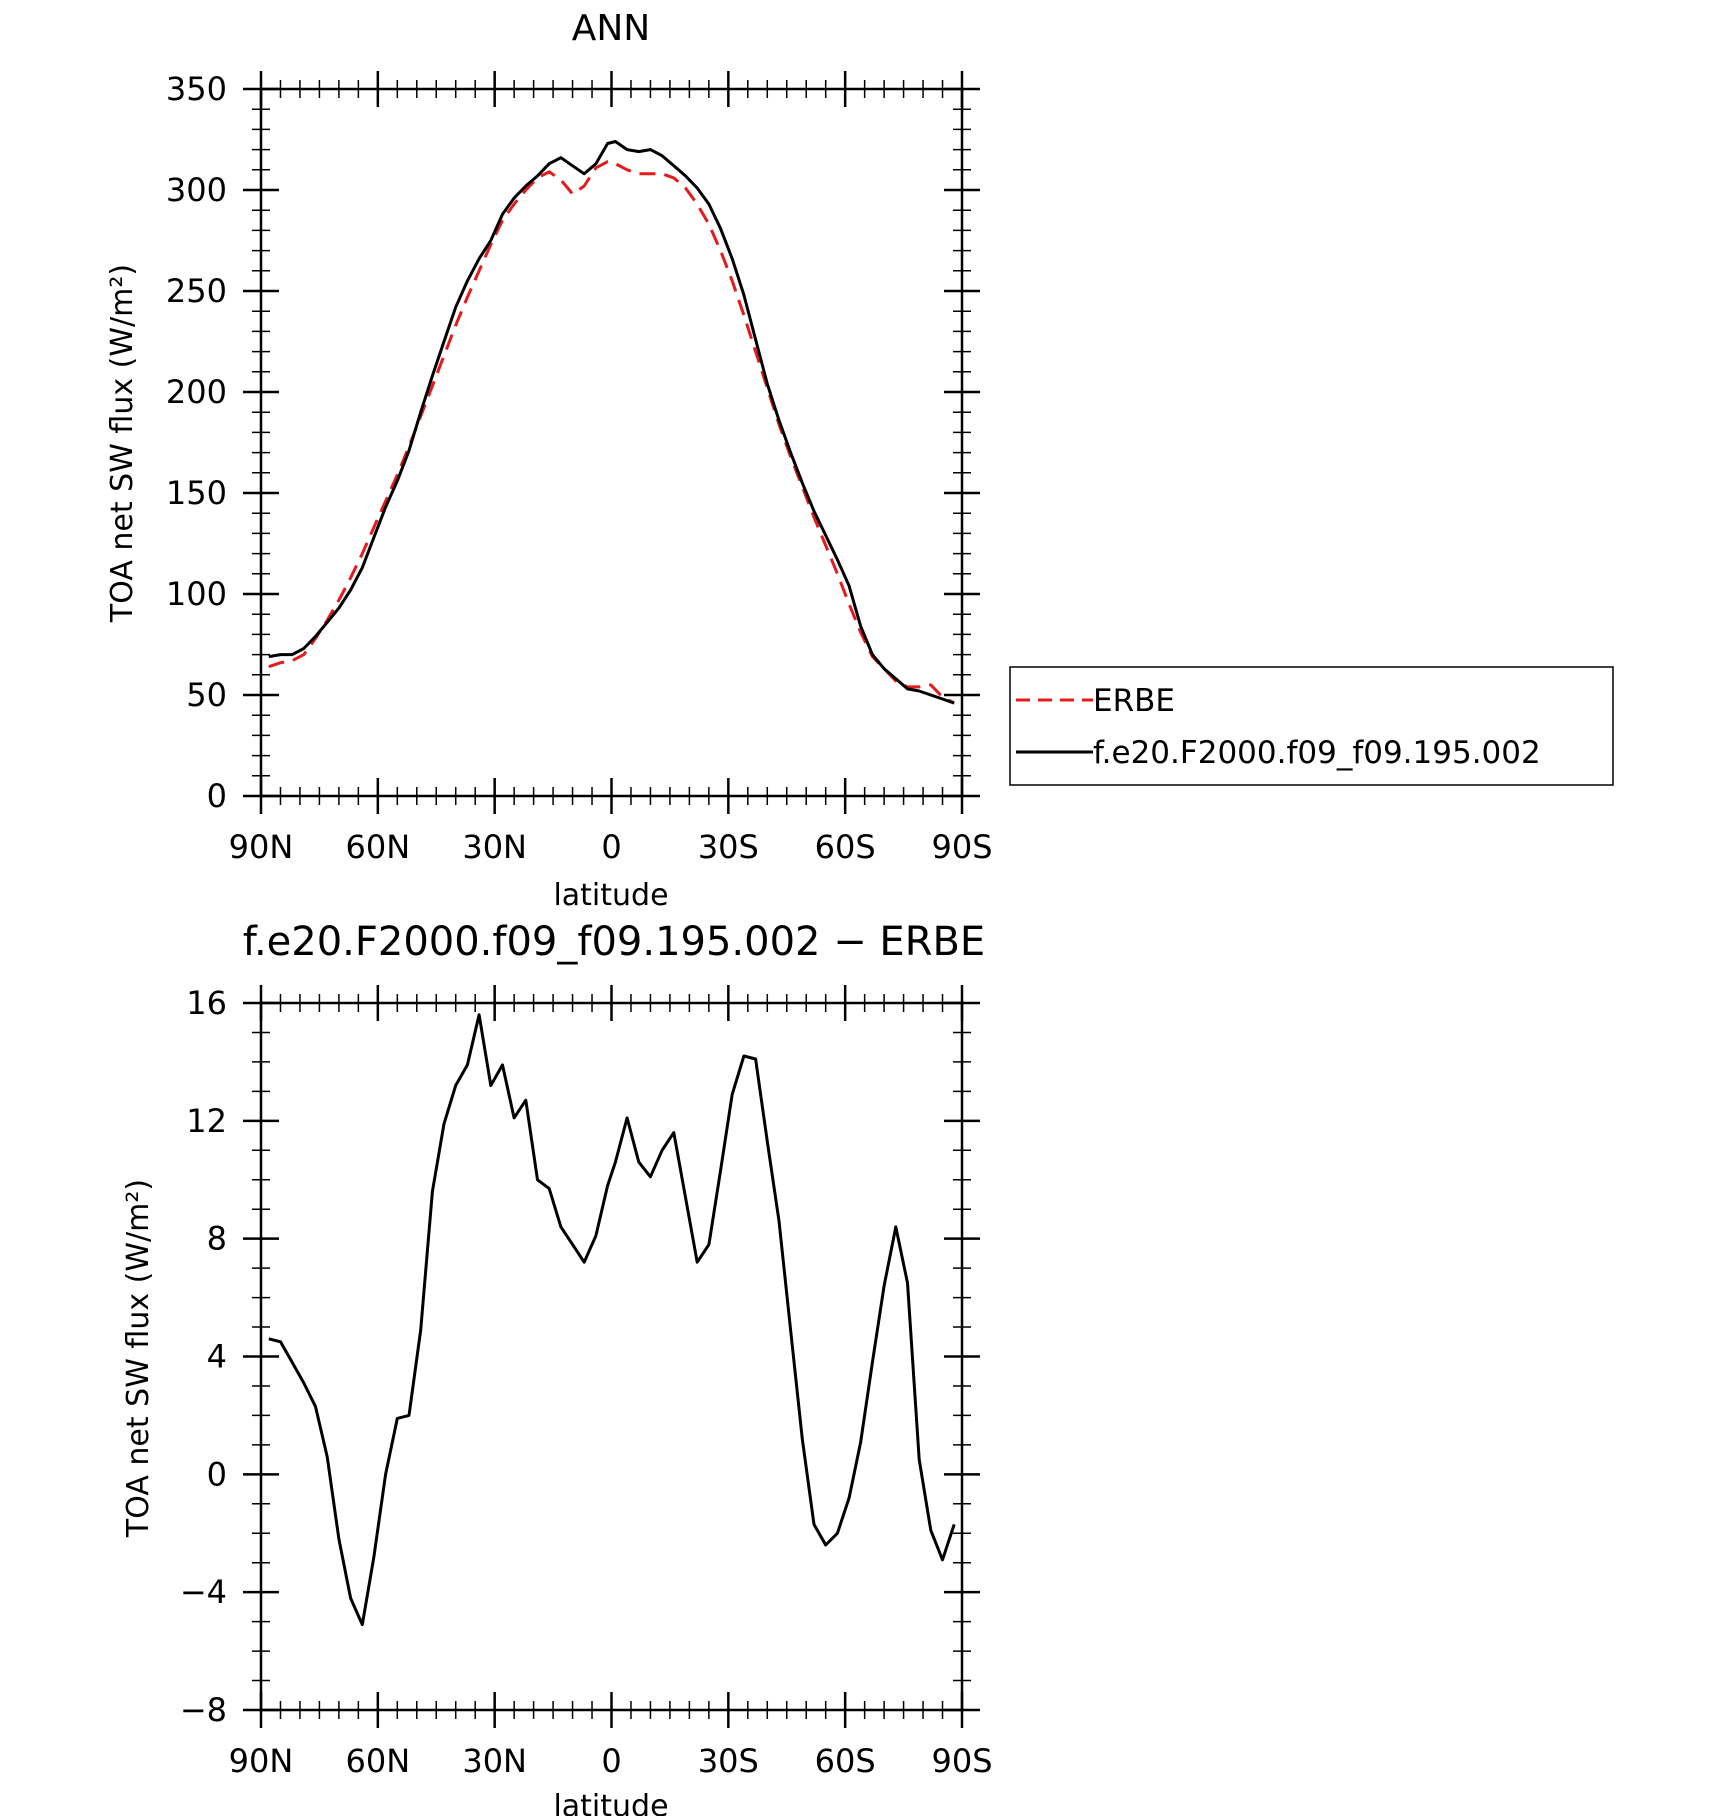 Image resolution: width=1710 pixels, height=1816 pixels. What do you see at coordinates (196, 291) in the screenshot?
I see `y-tick-label: 250` at bounding box center [196, 291].